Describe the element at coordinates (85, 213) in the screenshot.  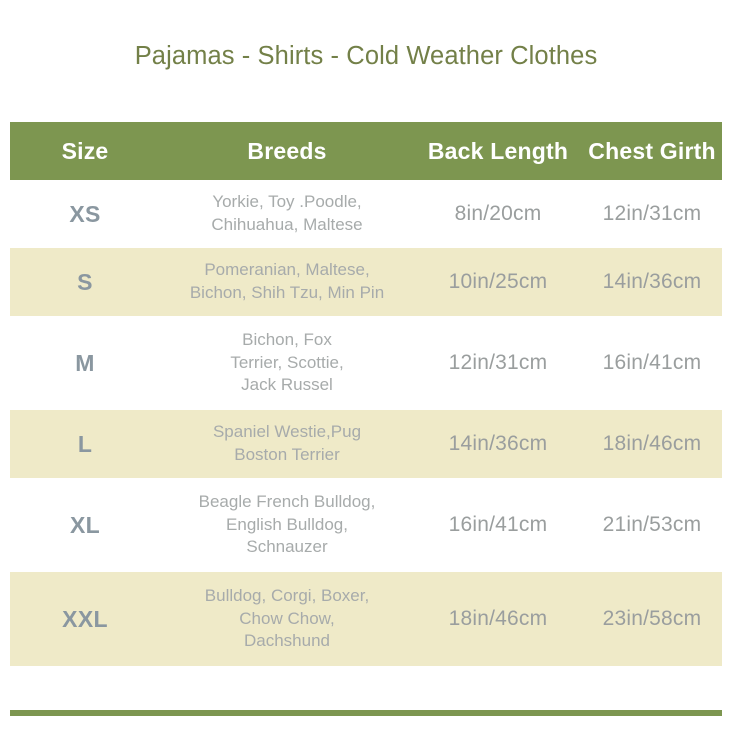
I see `cell-size: XS` at that location.